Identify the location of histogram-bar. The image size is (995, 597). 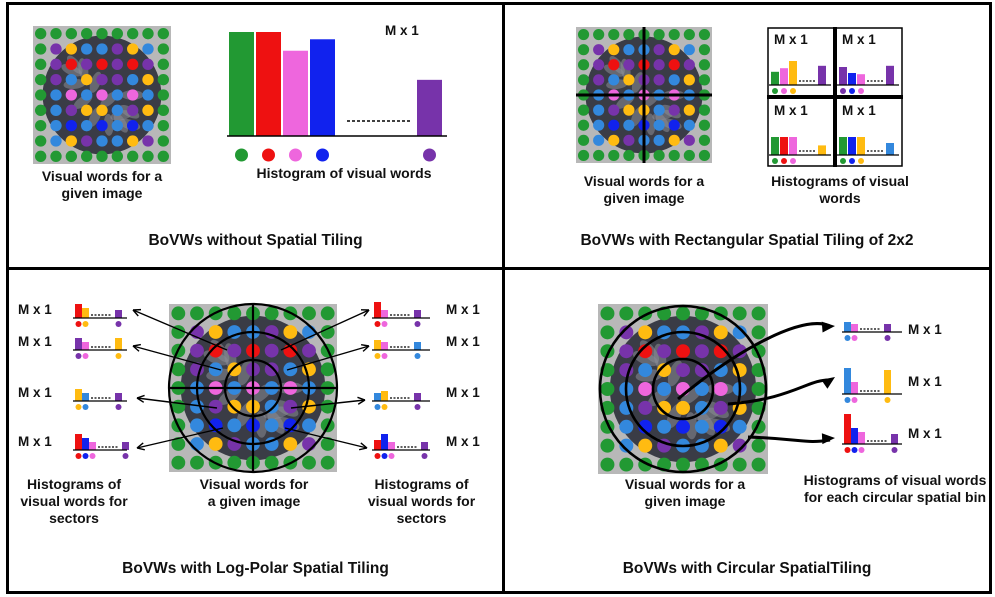
(268, 84).